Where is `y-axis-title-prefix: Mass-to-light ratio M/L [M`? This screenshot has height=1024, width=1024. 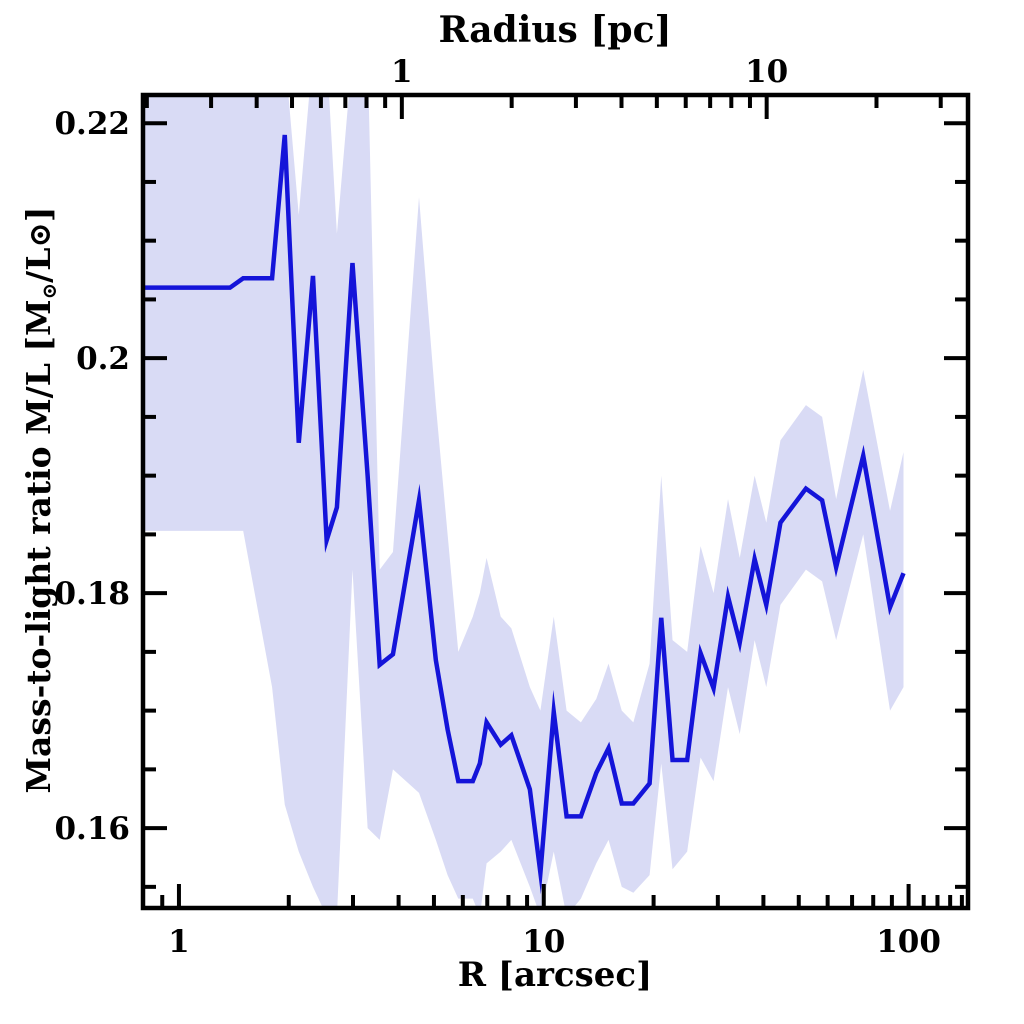 y-axis-title-prefix: Mass-to-light ratio M/L [M is located at coordinates (39, 546).